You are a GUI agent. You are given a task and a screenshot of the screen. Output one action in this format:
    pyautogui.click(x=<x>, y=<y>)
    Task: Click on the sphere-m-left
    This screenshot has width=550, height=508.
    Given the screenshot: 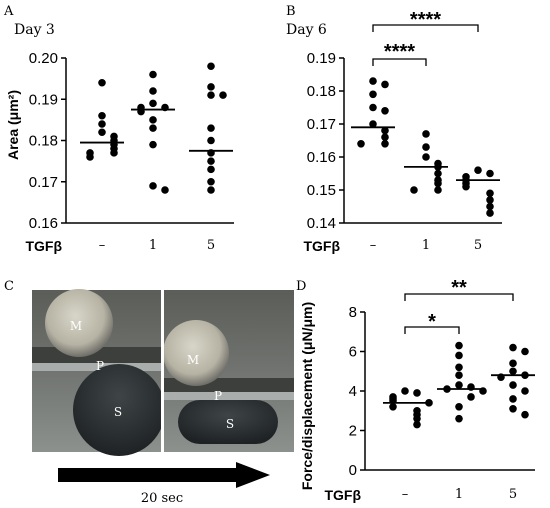 What is the action you would take?
    pyautogui.click(x=79, y=323)
    